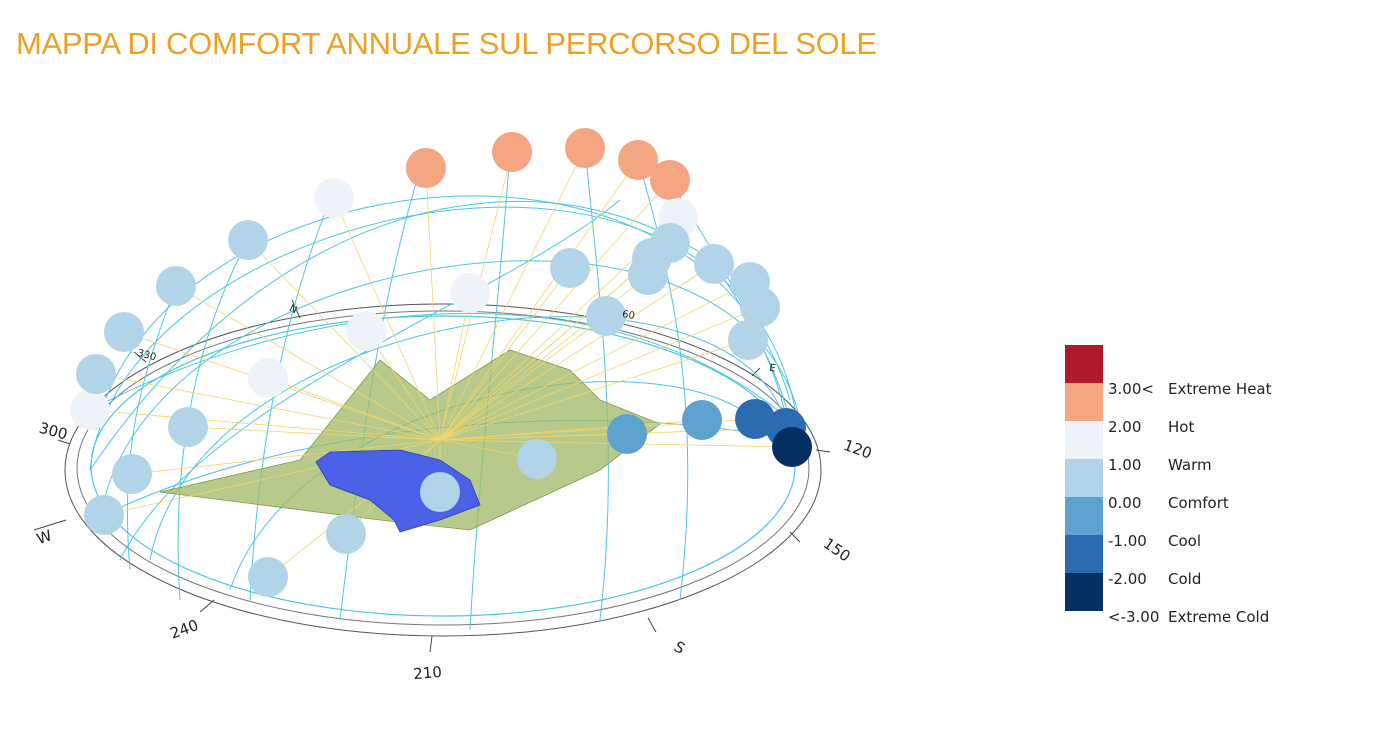 This screenshot has width=1400, height=745. What do you see at coordinates (772, 369) in the screenshot?
I see `compass-label: E` at bounding box center [772, 369].